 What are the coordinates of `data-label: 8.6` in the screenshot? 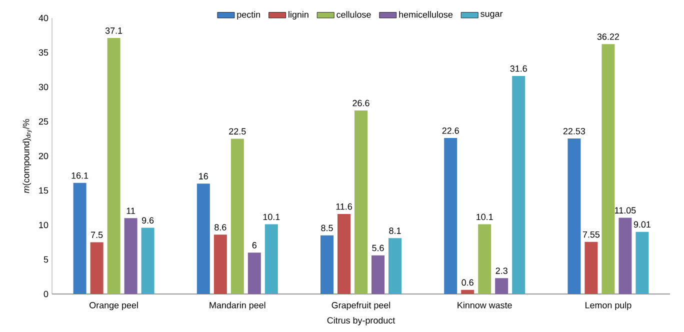 It's located at (220, 227).